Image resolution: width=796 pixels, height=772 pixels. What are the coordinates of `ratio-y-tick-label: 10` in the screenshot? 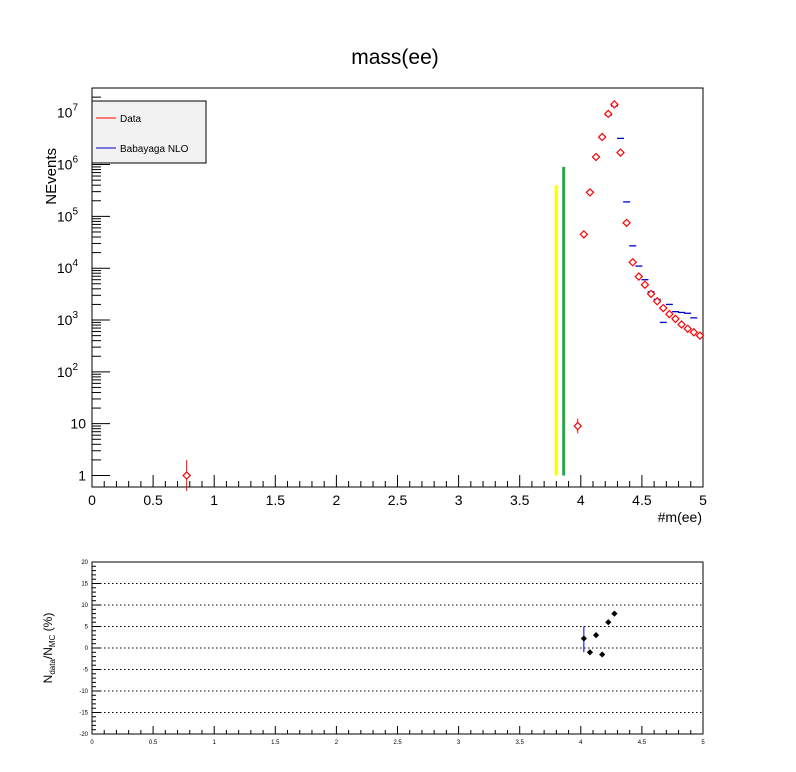 It's located at (84, 606).